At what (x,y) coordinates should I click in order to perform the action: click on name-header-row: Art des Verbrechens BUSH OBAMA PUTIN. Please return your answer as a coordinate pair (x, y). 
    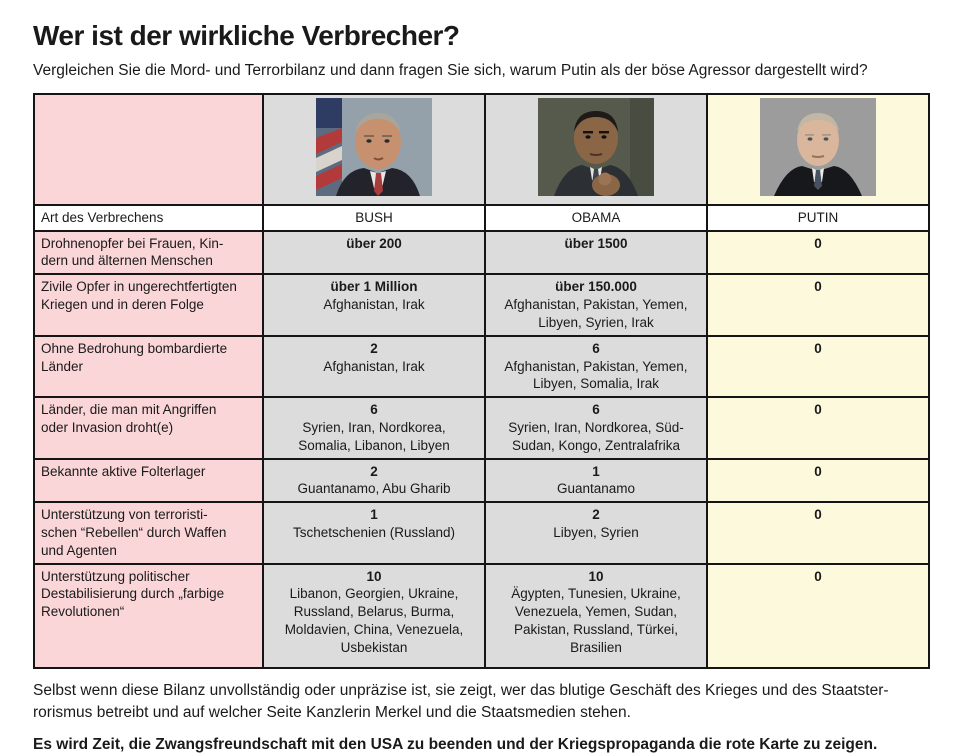
    Looking at the image, I should click on (481, 217).